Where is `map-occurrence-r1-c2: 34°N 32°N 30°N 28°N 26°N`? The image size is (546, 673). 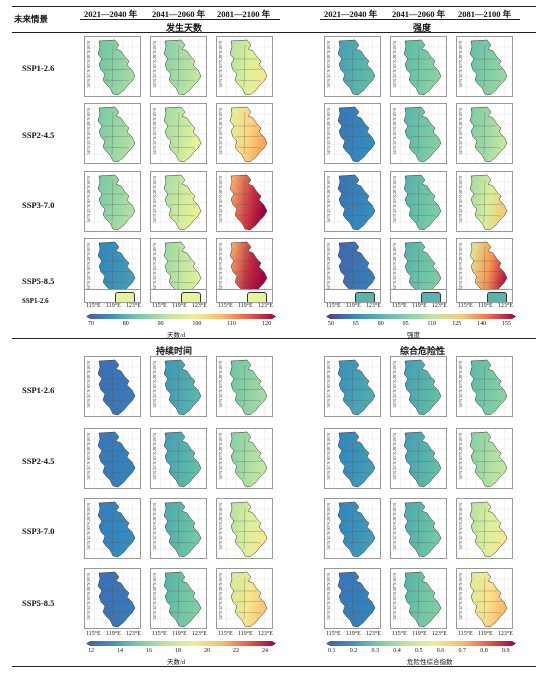 map-occurrence-r1-c2: 34°N 32°N 30°N 28°N 26°N is located at coordinates (178, 66).